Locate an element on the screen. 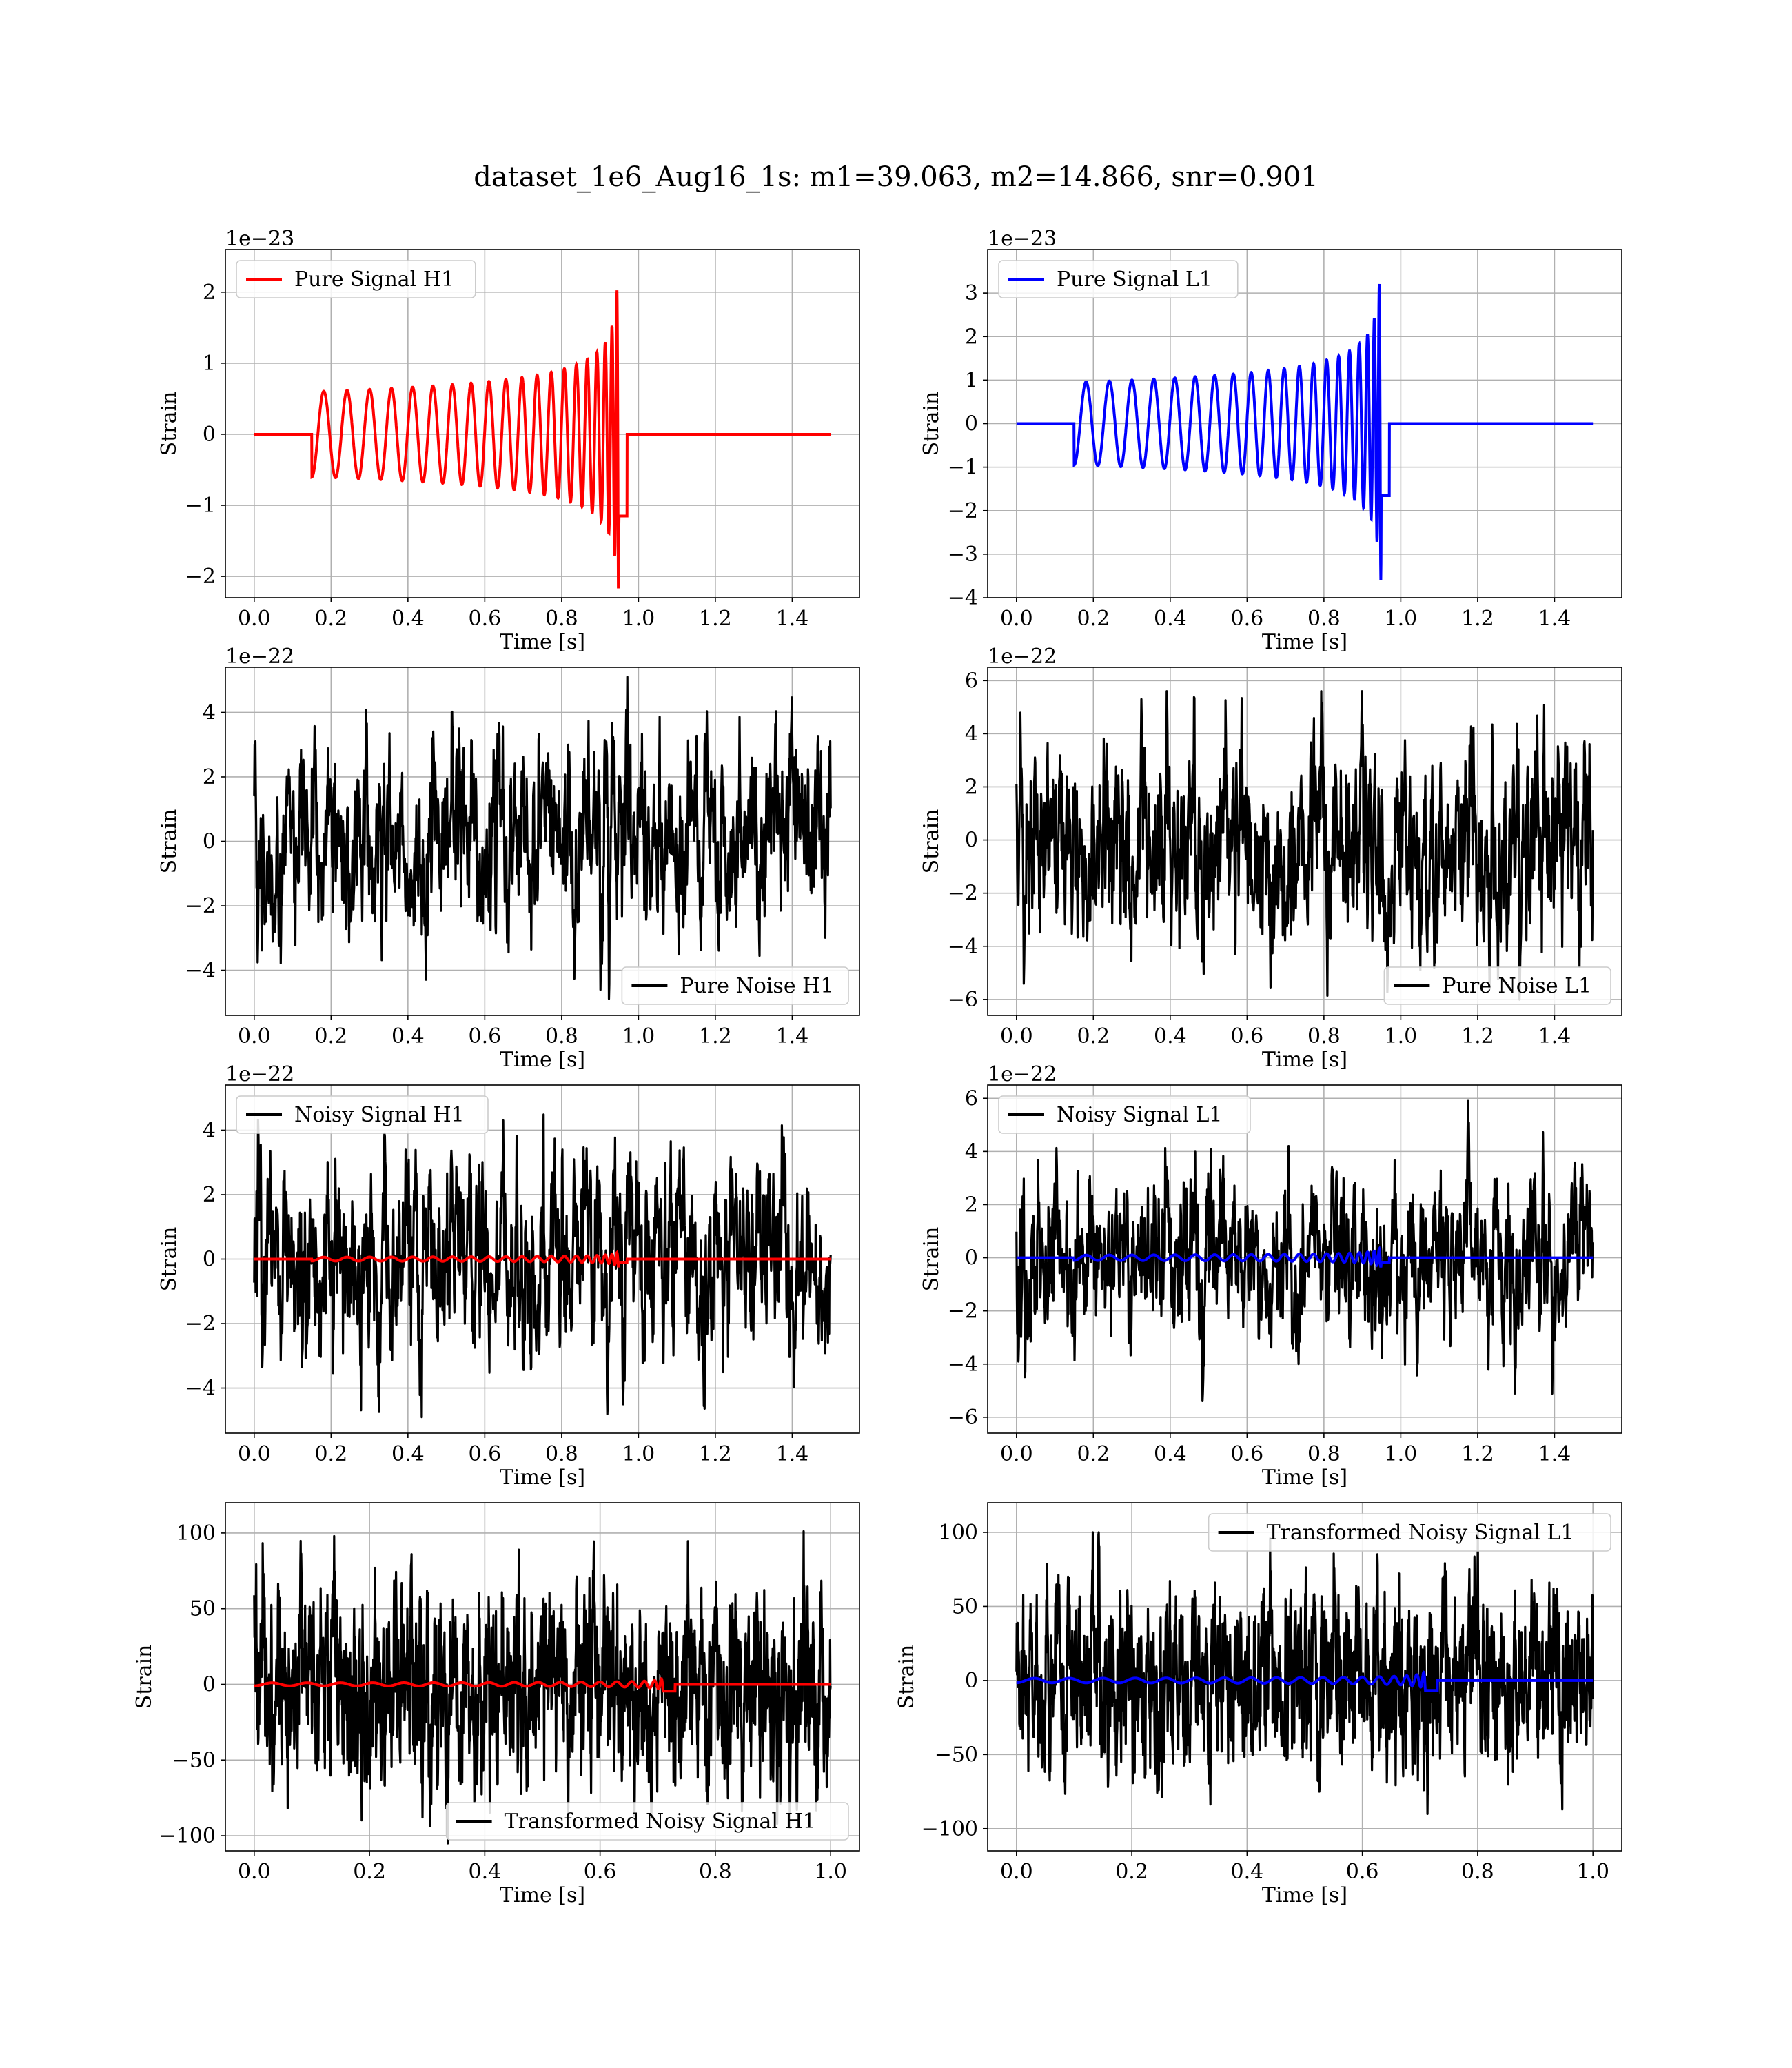  legend-label: Transformed Noisy Signal H1 is located at coordinates (660, 1822).